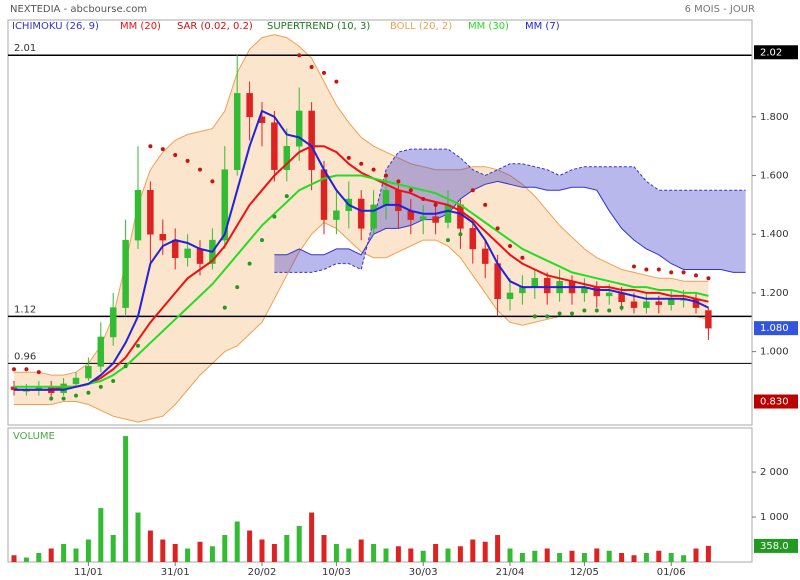  Describe the element at coordinates (175, 572) in the screenshot. I see `x-tick-label: 31/01` at that location.